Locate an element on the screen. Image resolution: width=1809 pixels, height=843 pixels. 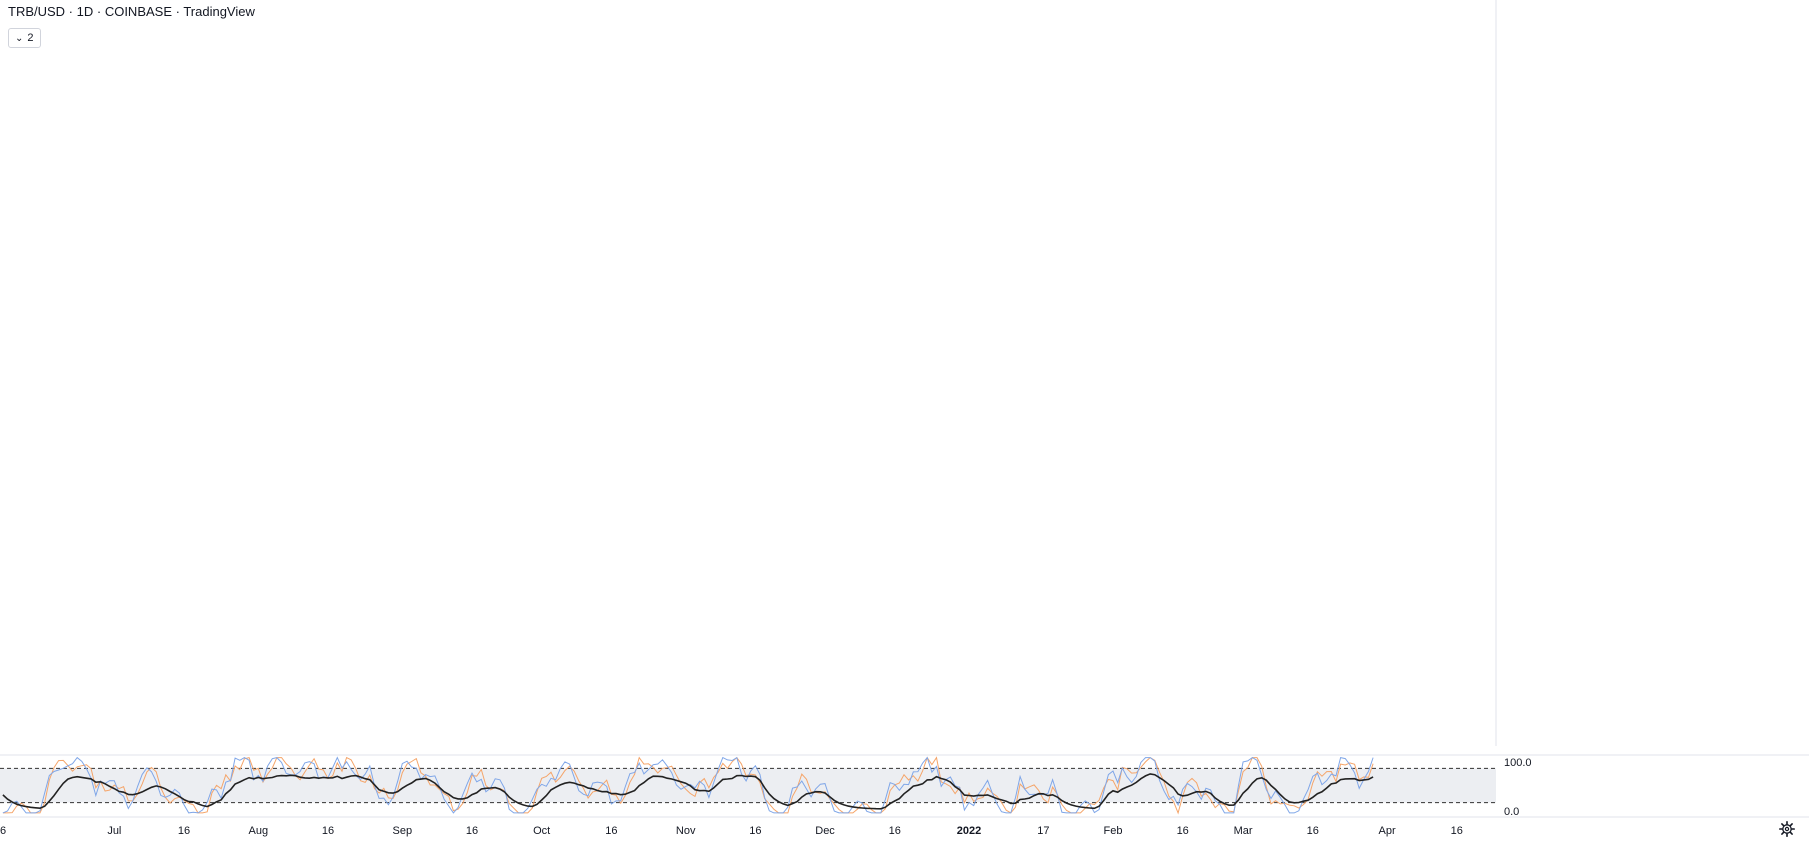
interval: 1D is located at coordinates (85, 11).